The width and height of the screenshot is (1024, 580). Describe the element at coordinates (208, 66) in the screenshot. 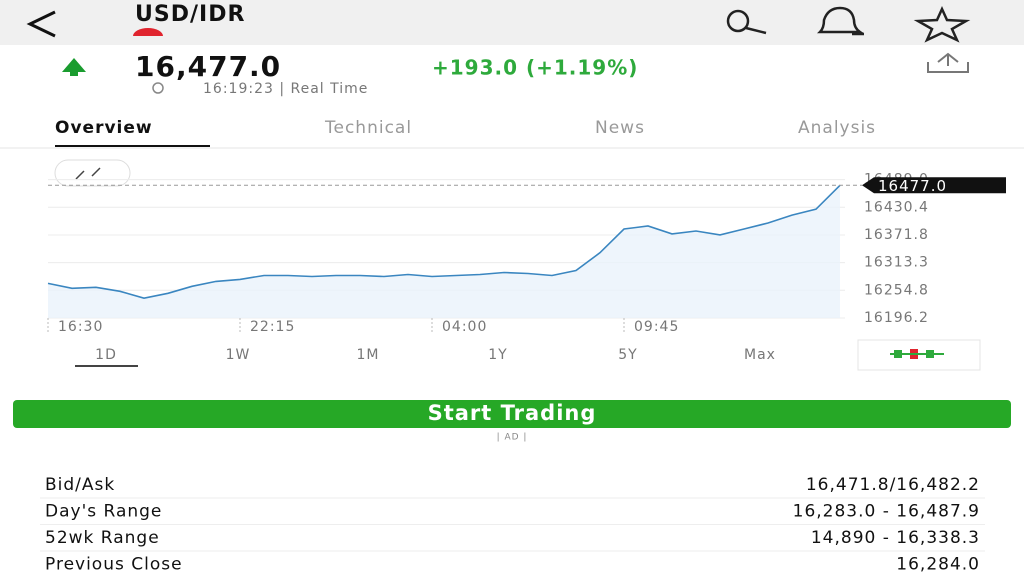

I see `price: 16,477.0` at that location.